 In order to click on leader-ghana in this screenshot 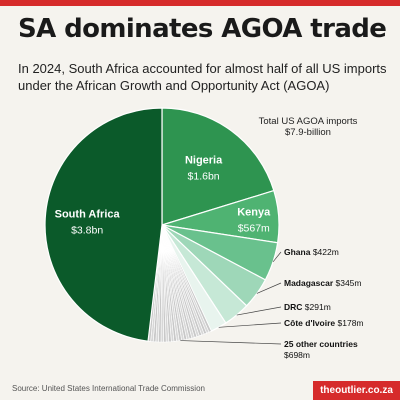, I will do `click(277, 257)`.